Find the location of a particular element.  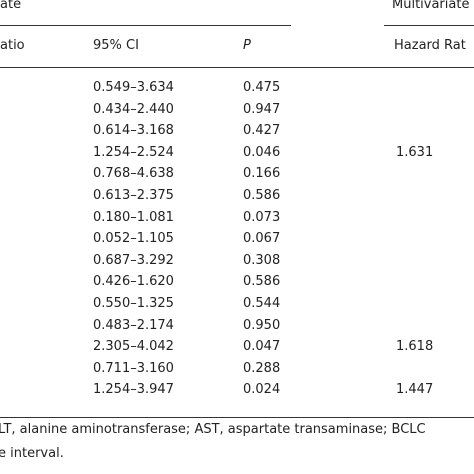

p-value-header: P is located at coordinates (247, 45).